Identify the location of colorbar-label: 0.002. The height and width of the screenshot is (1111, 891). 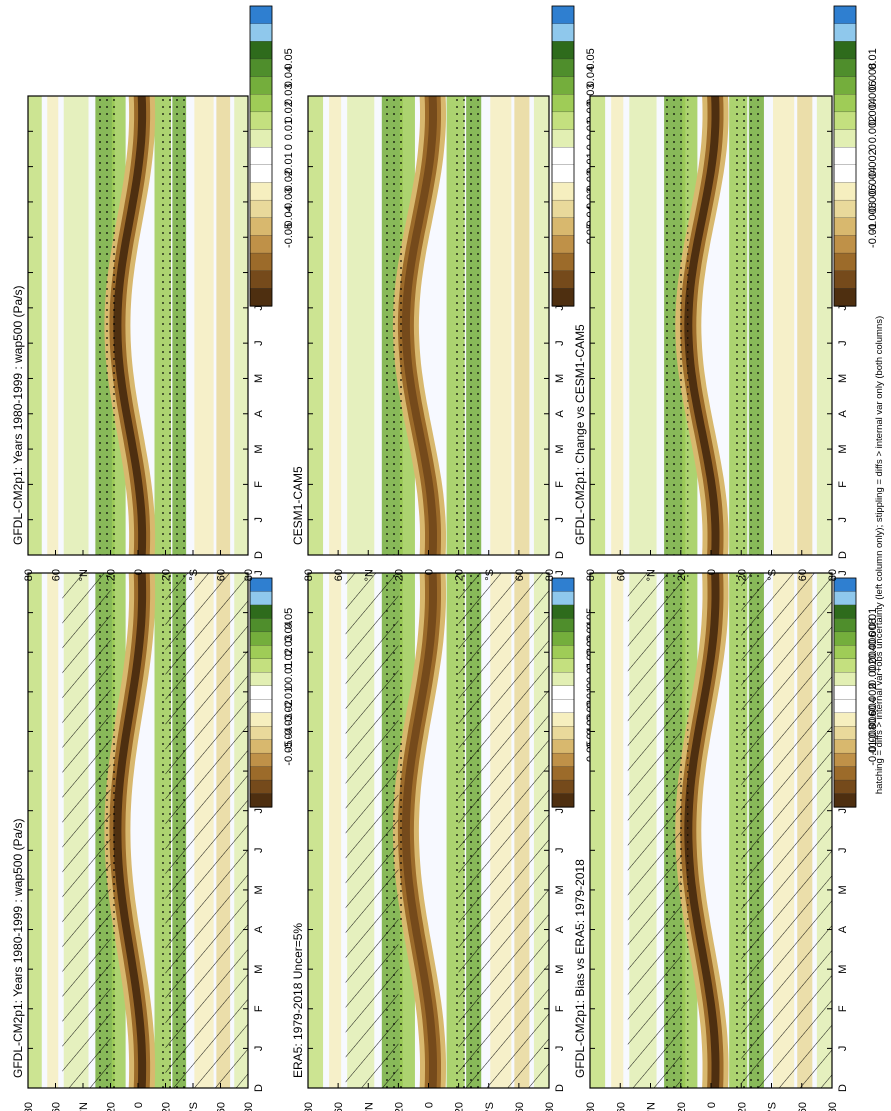
(873, 130).